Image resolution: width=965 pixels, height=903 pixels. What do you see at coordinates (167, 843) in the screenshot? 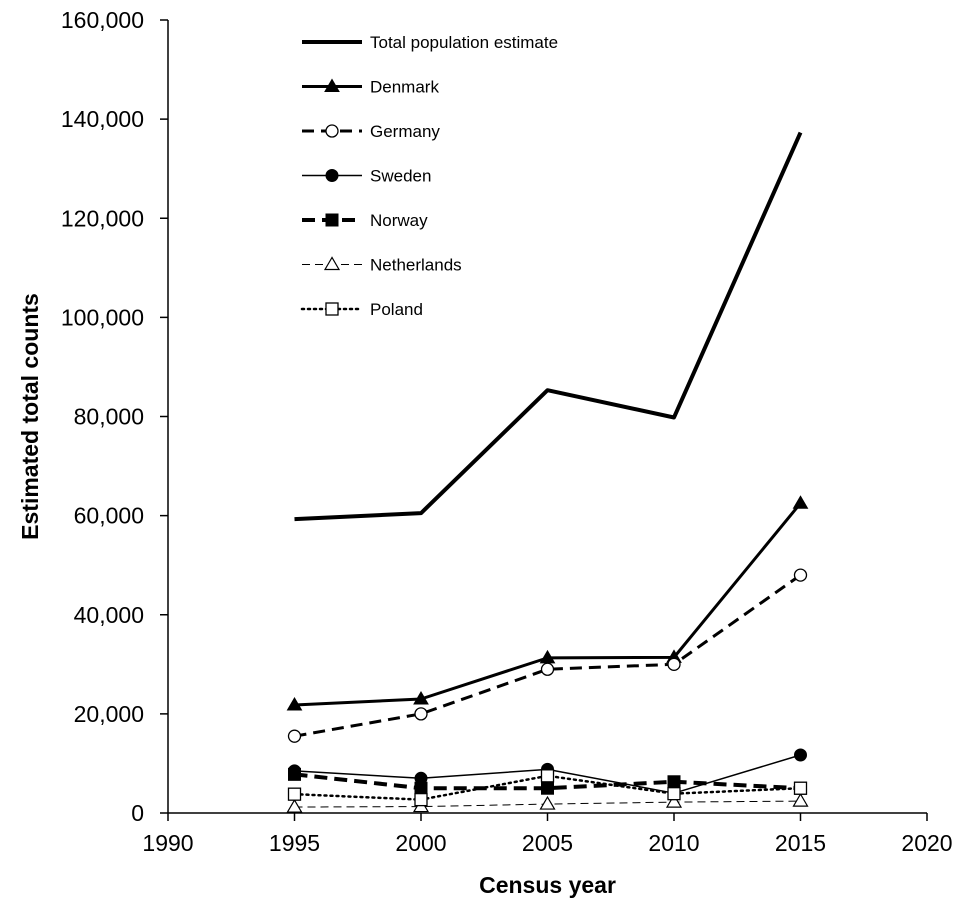
I see `x-tick-label: 1990` at bounding box center [167, 843].